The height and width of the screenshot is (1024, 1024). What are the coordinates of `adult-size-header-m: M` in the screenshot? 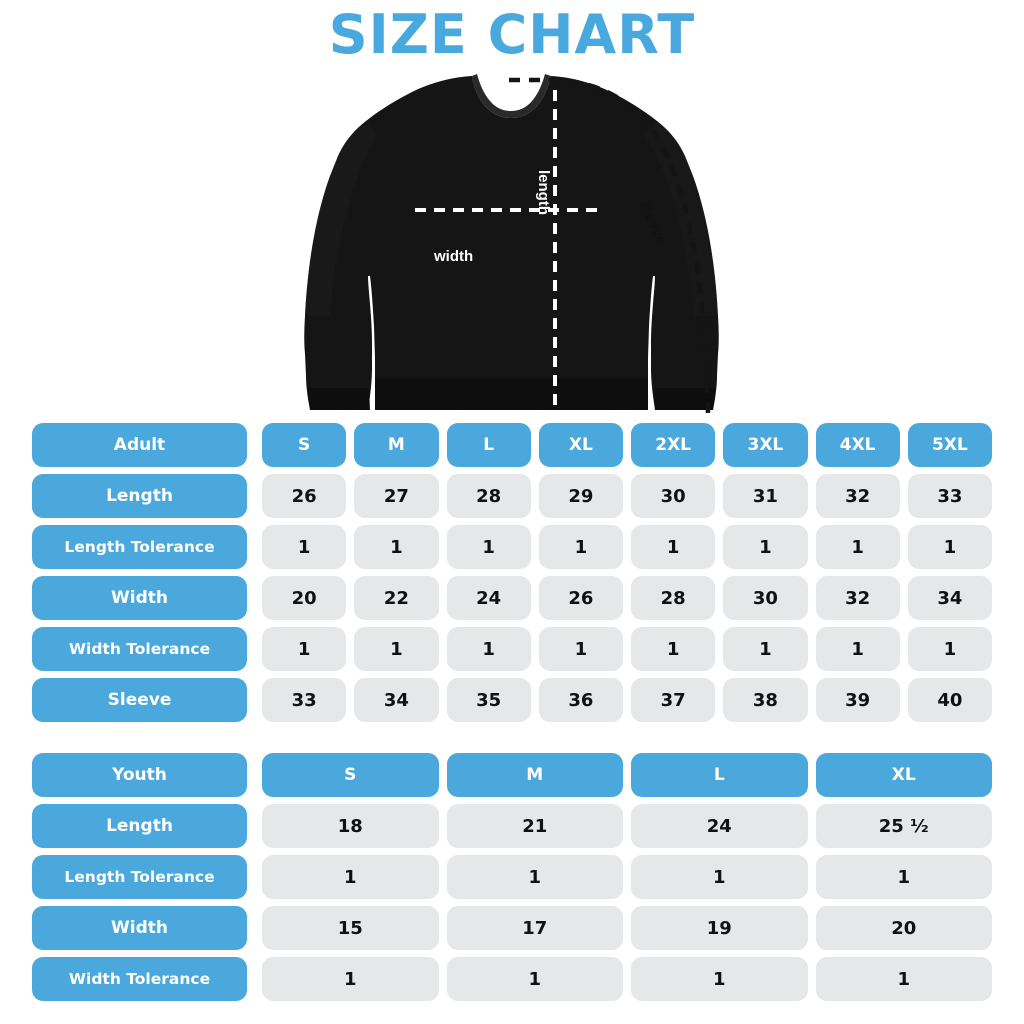 It's located at (396, 445).